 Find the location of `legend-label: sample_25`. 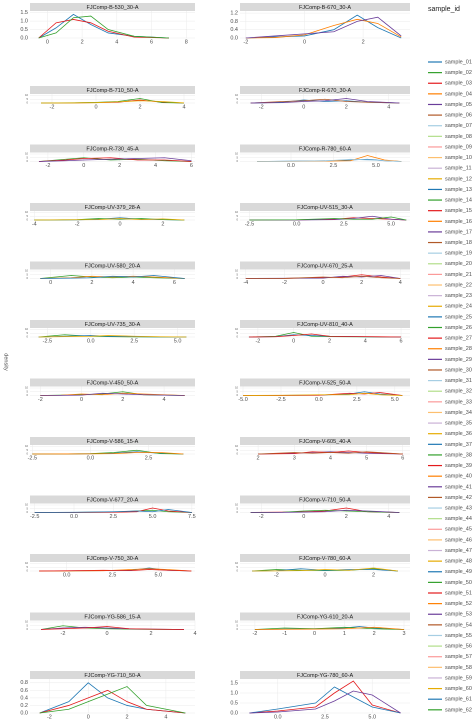

legend-label: sample_25 is located at coordinates (458, 317).